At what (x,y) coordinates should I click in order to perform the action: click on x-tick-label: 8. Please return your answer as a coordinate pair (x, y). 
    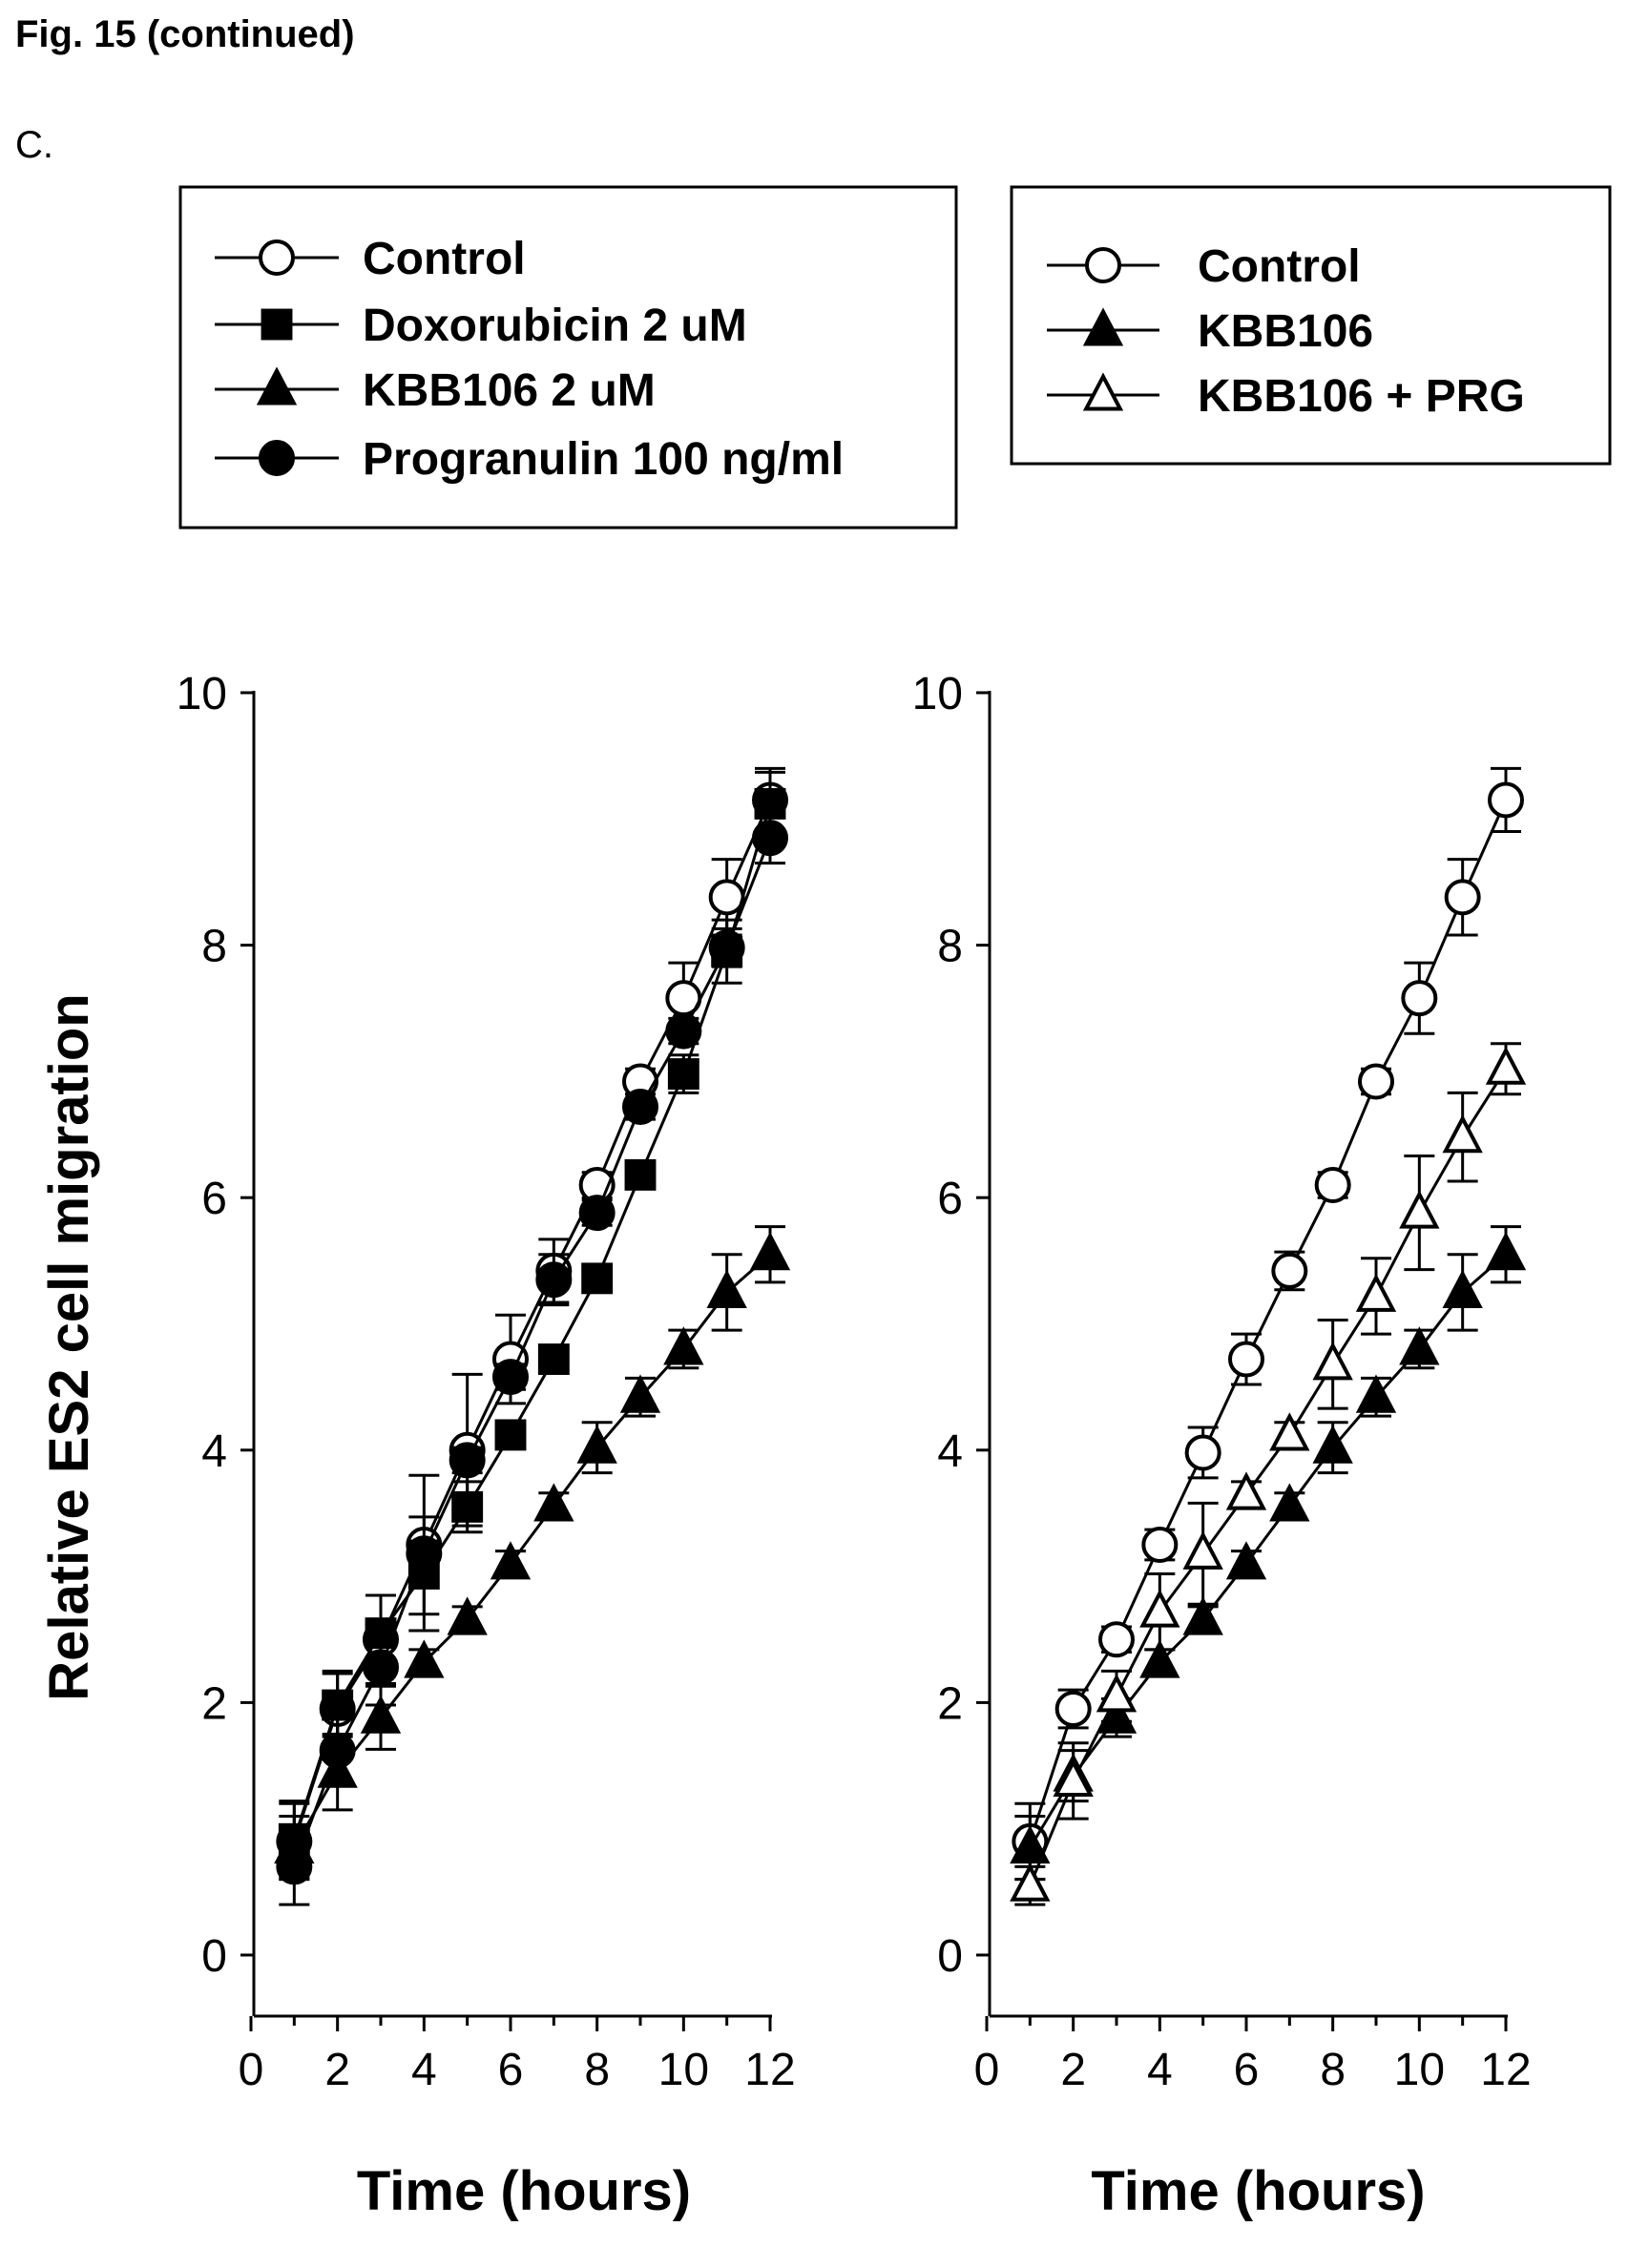
    Looking at the image, I should click on (597, 2070).